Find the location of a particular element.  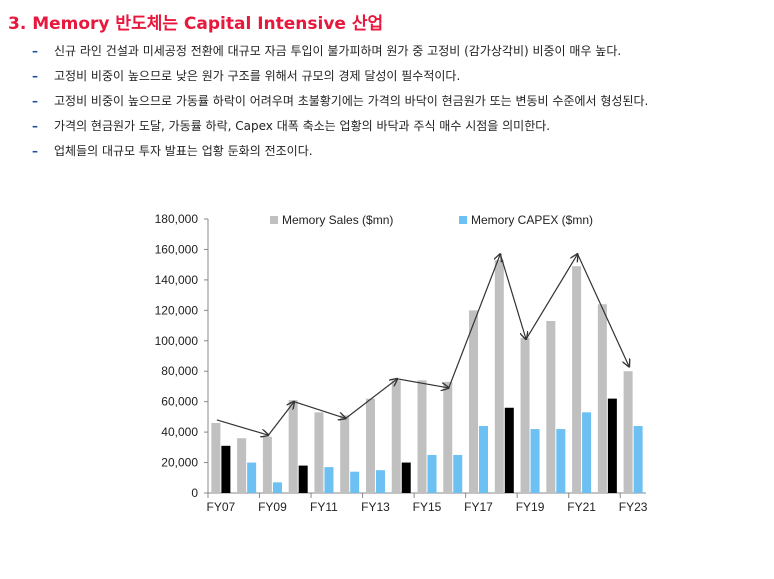

x-tick-label: FY23 is located at coordinates (633, 507).